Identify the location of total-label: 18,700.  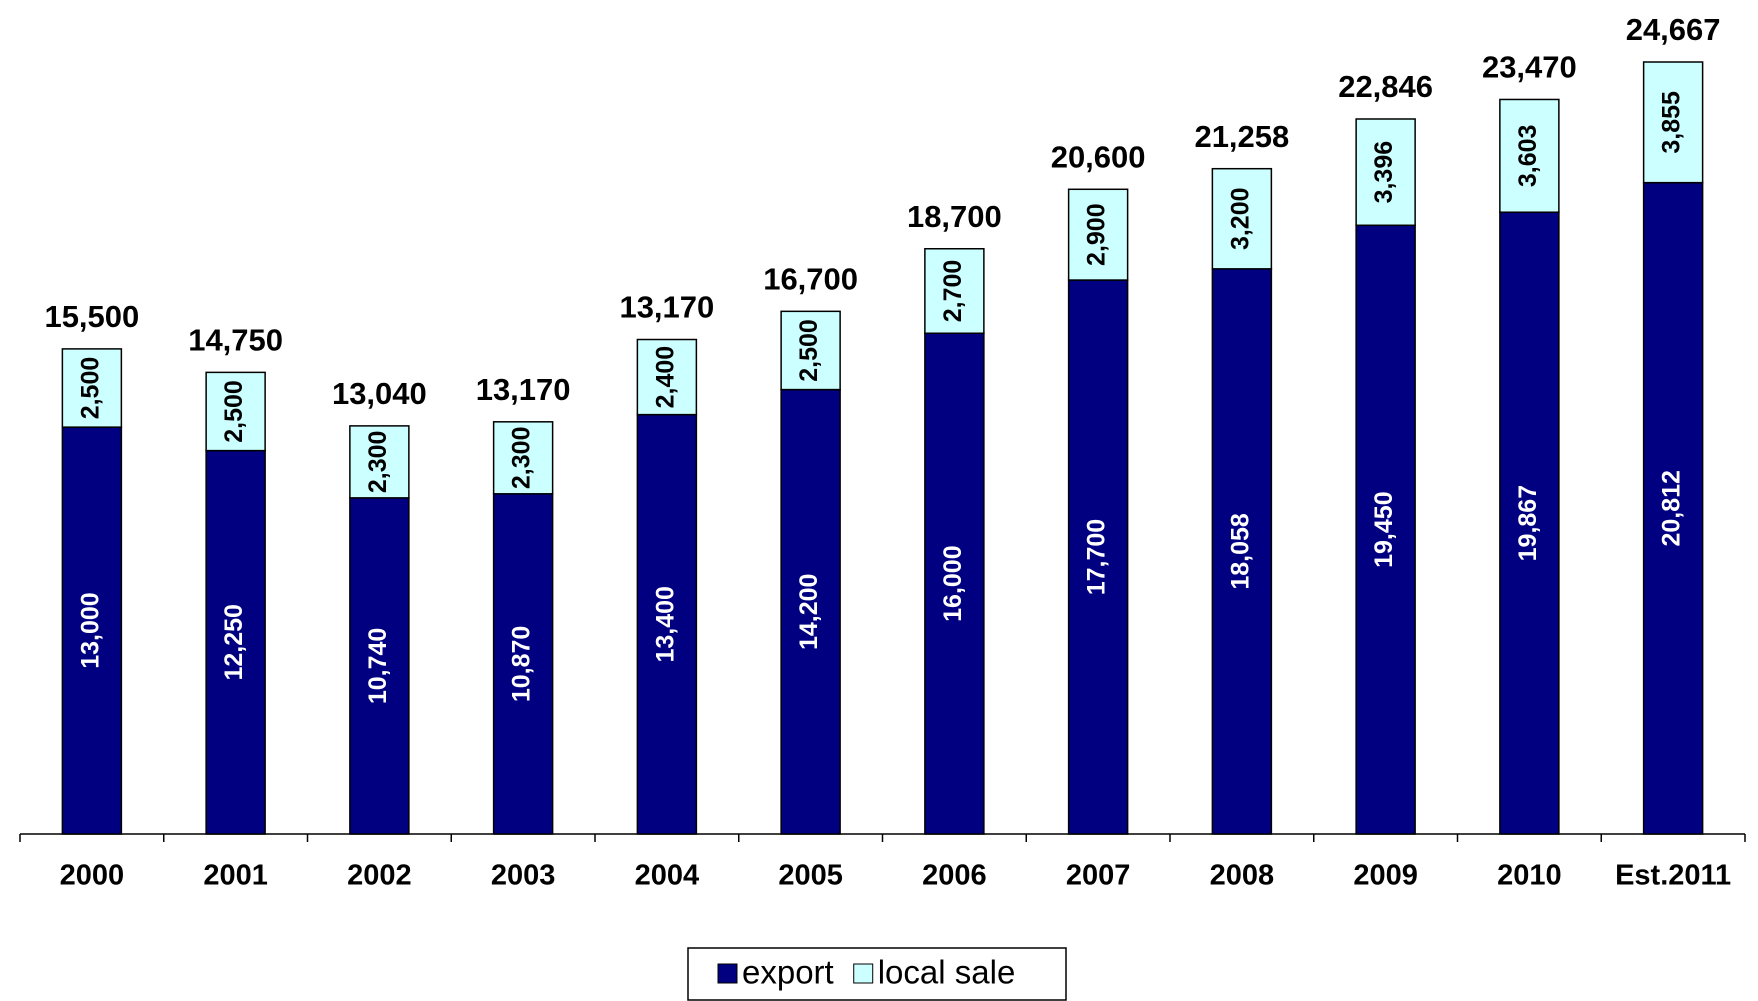
(954, 216).